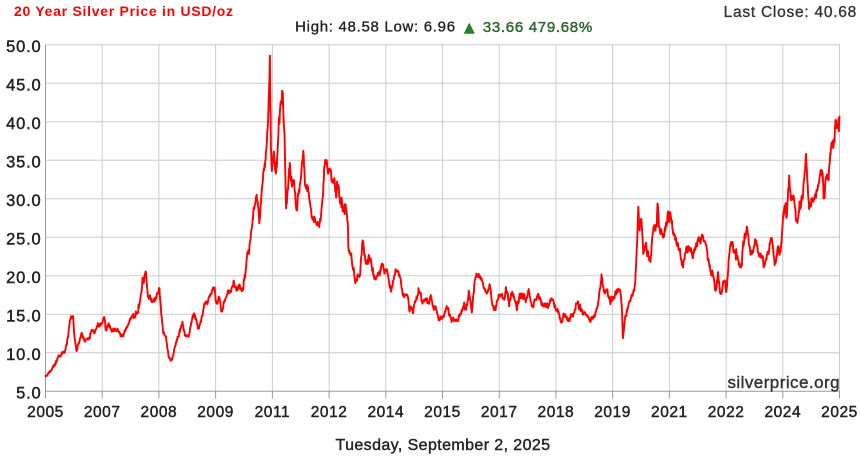 The height and width of the screenshot is (458, 860). I want to click on svg-text: 2009, so click(215, 412).